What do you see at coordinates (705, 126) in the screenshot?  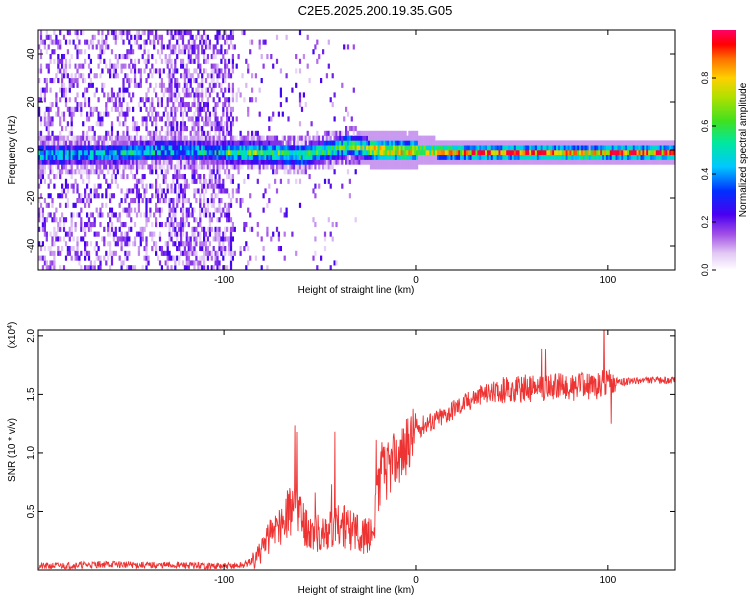 I see `colorbar-tick-label: 0.6` at bounding box center [705, 126].